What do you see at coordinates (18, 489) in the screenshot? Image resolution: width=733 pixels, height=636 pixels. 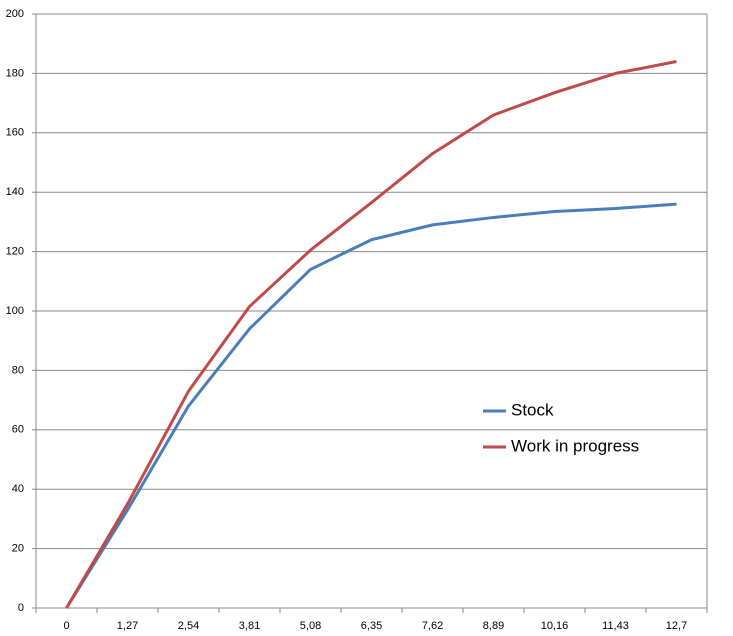 I see `y-tick-label: 40` at bounding box center [18, 489].